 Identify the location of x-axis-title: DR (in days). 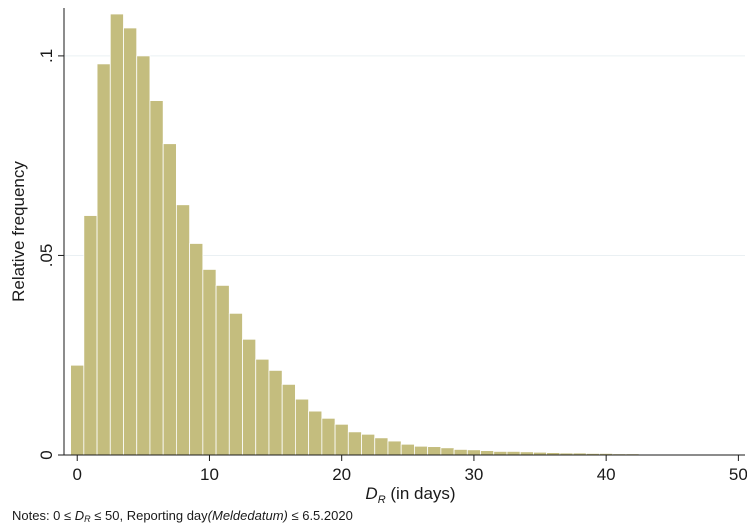
(410, 495).